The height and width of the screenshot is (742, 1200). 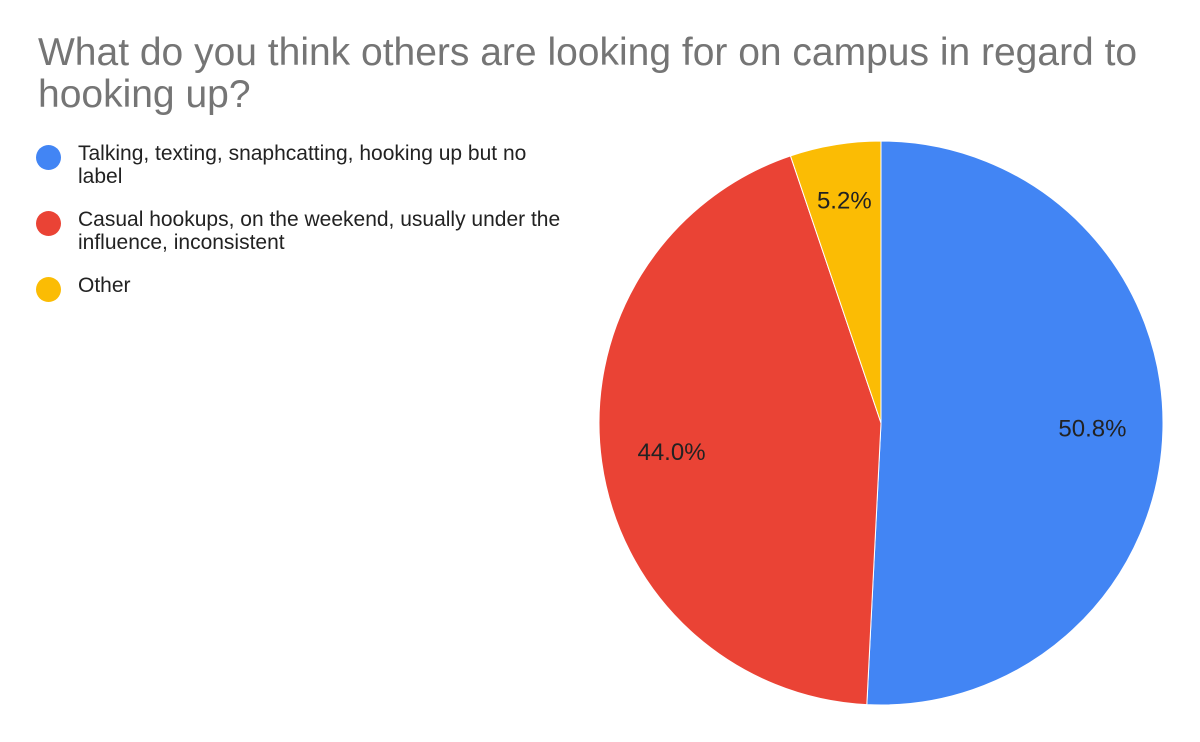 What do you see at coordinates (48, 157) in the screenshot?
I see `legend-swatch-talking` at bounding box center [48, 157].